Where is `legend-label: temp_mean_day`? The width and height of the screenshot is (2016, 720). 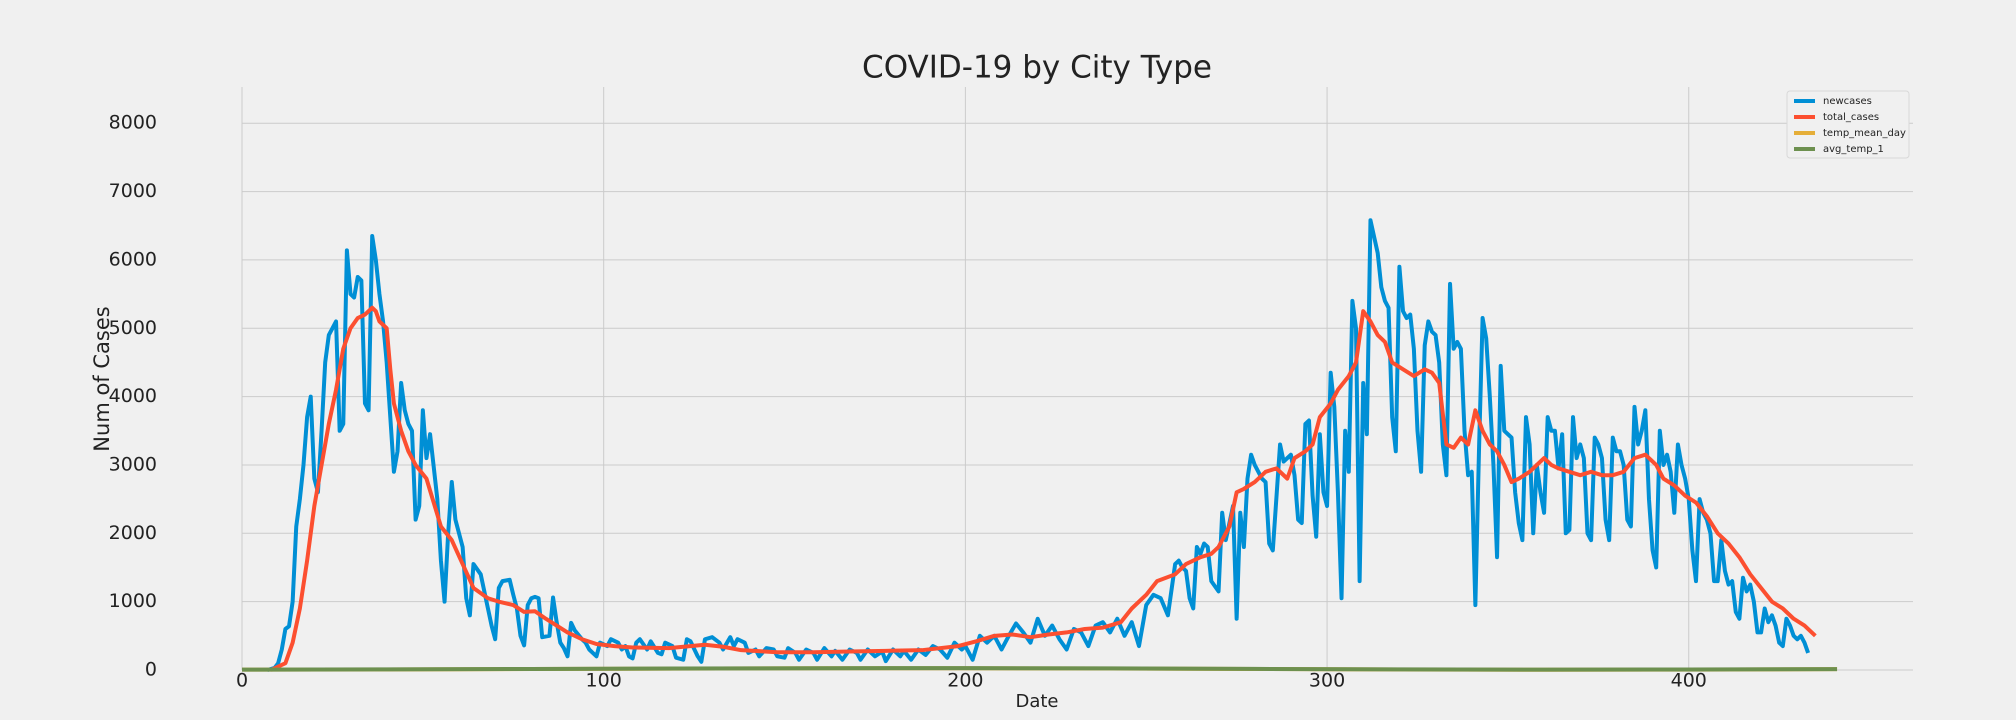
legend-label: temp_mean_day is located at coordinates (1864, 133).